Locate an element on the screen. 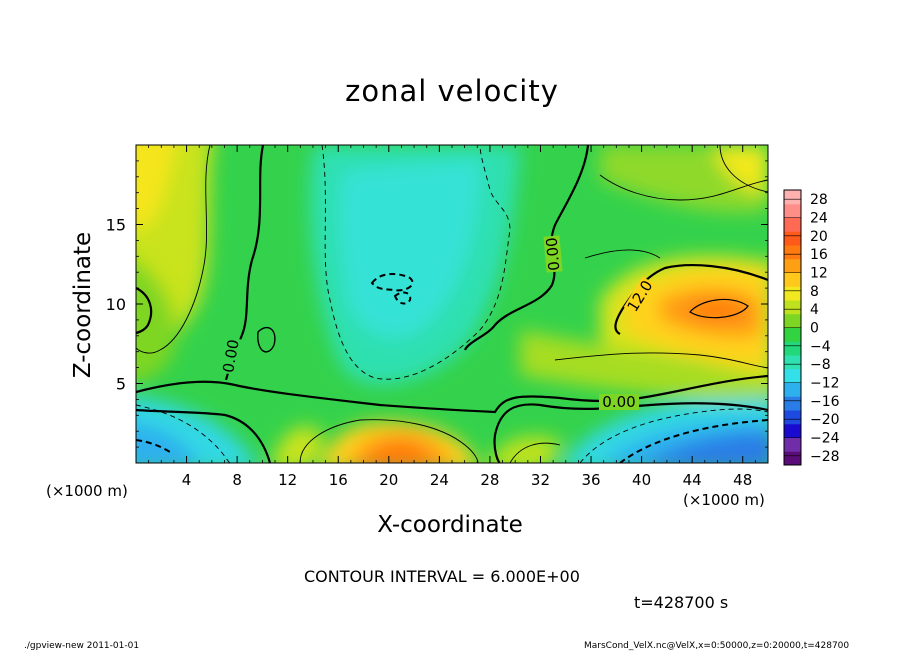  contour-six-b is located at coordinates (683, 187).